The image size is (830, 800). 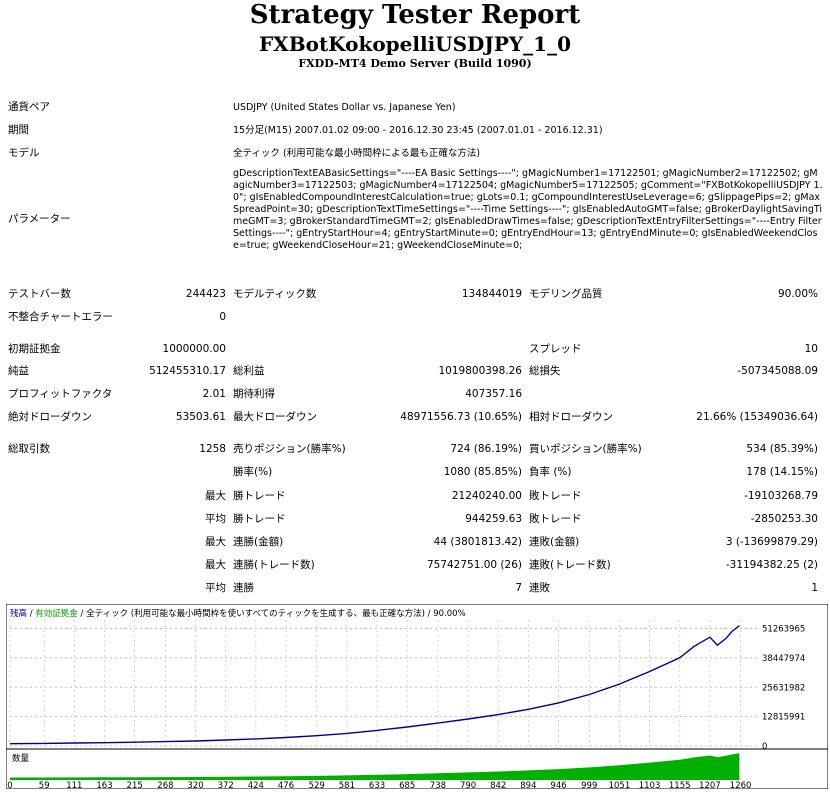 I want to click on legend-balance: 残高, so click(x=19, y=614).